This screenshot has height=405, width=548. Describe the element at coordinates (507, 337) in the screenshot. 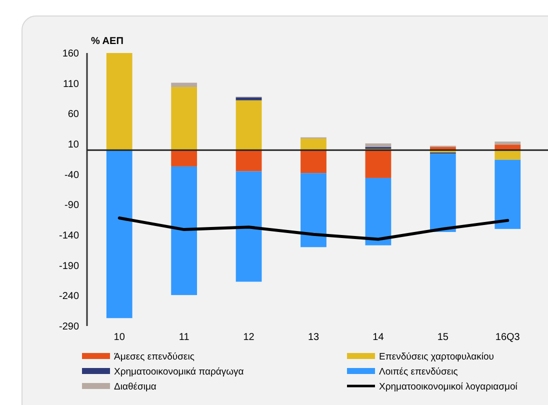

I see `x-tick-label: 16Q3` at that location.